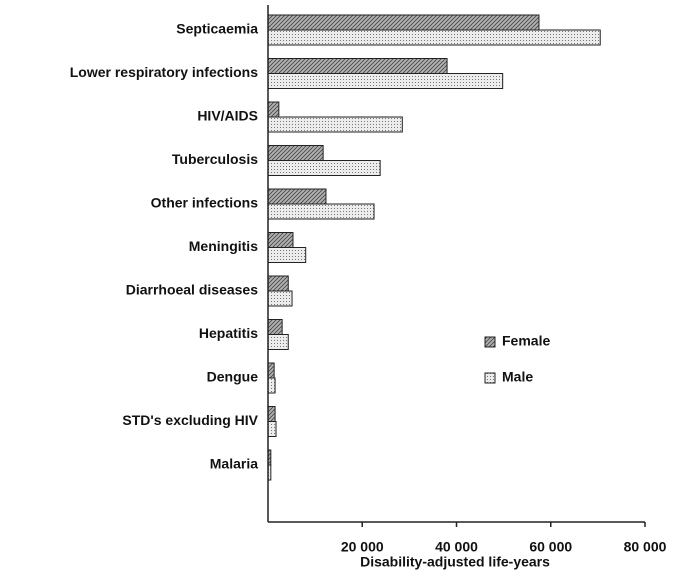  Describe the element at coordinates (164, 72) in the screenshot. I see `y-tick-label: Lower respiratory infections` at that location.